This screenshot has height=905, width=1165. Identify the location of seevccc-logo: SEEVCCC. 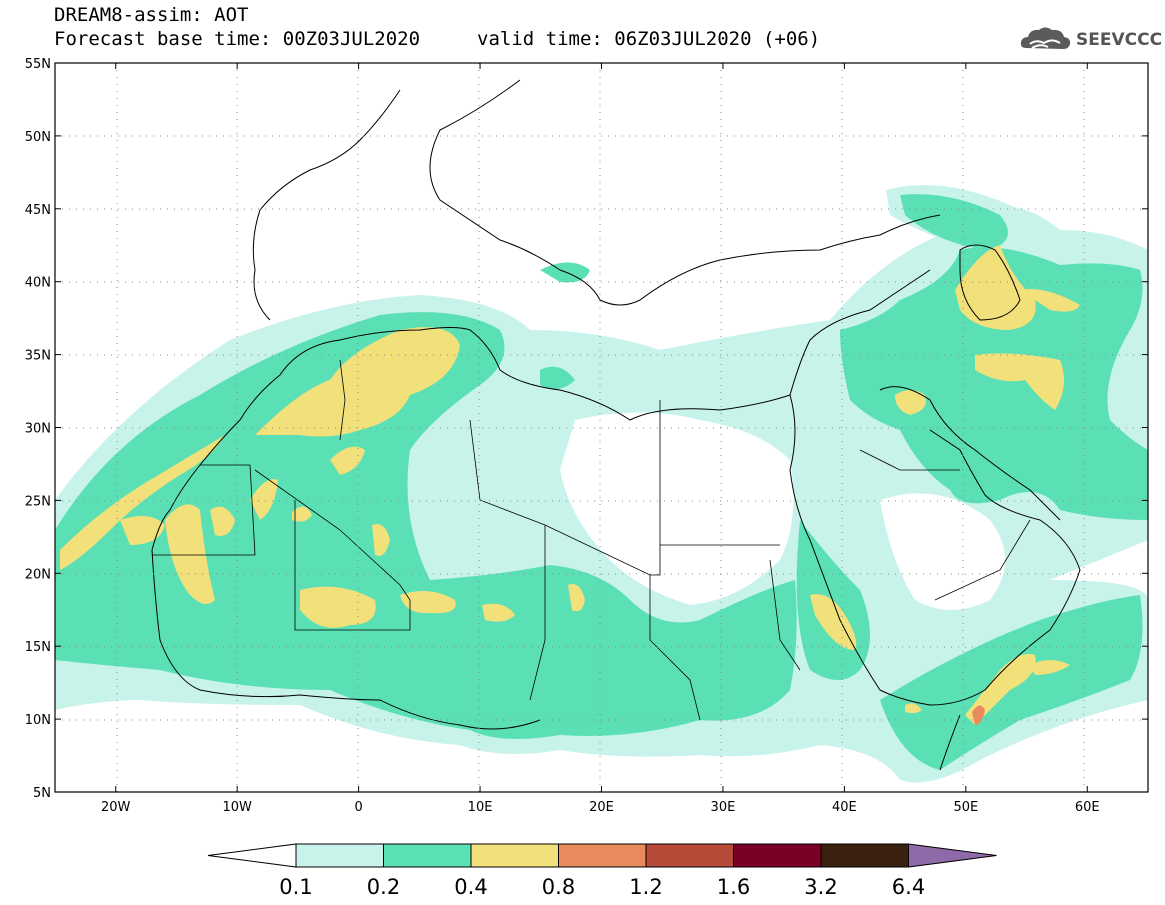
(1090, 39).